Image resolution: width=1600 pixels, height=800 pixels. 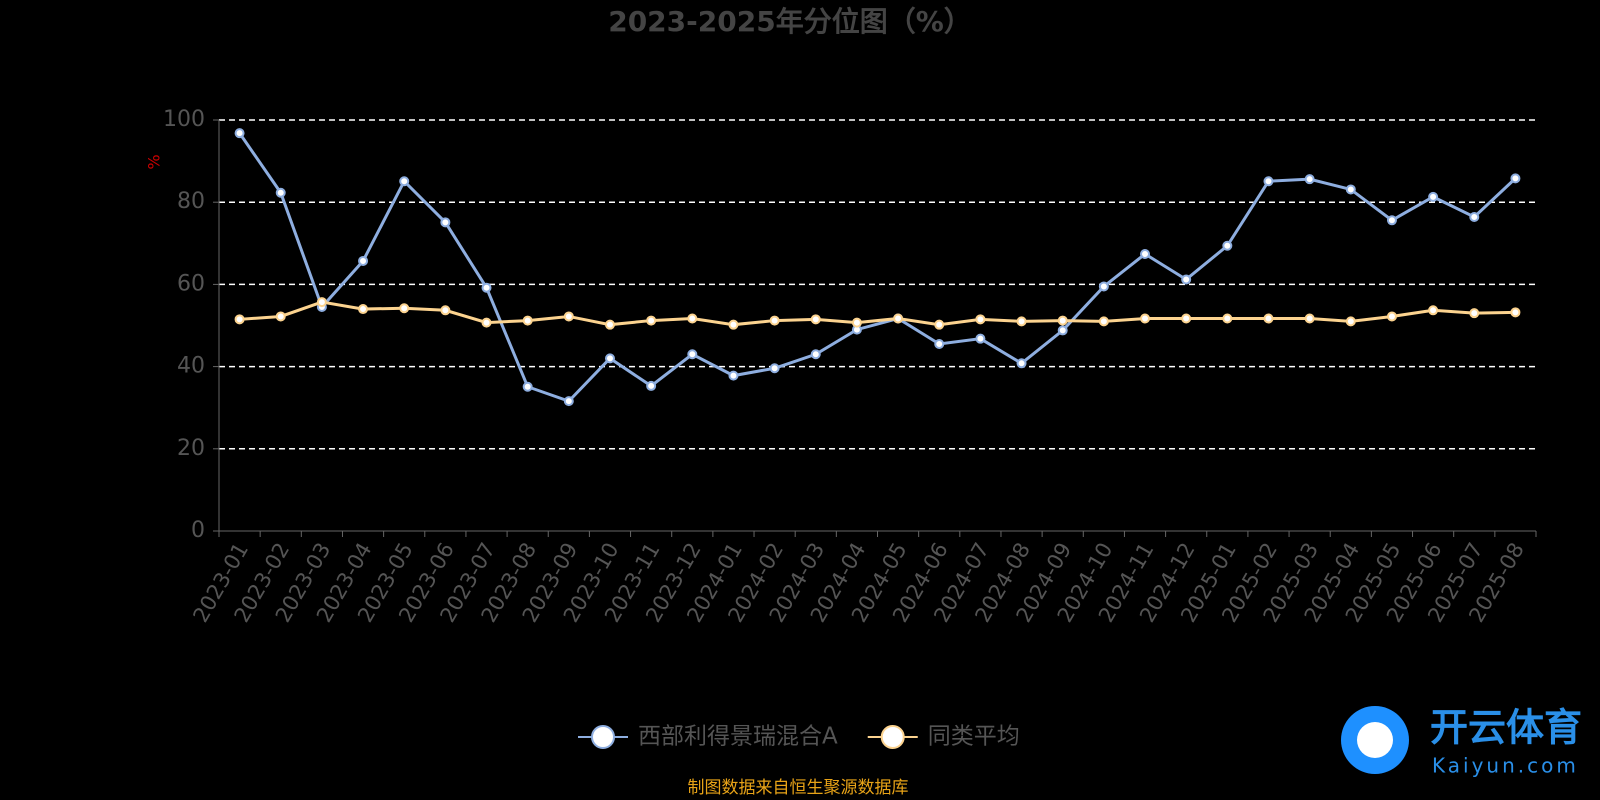 What do you see at coordinates (1375, 740) in the screenshot?
I see `logo-ball` at bounding box center [1375, 740].